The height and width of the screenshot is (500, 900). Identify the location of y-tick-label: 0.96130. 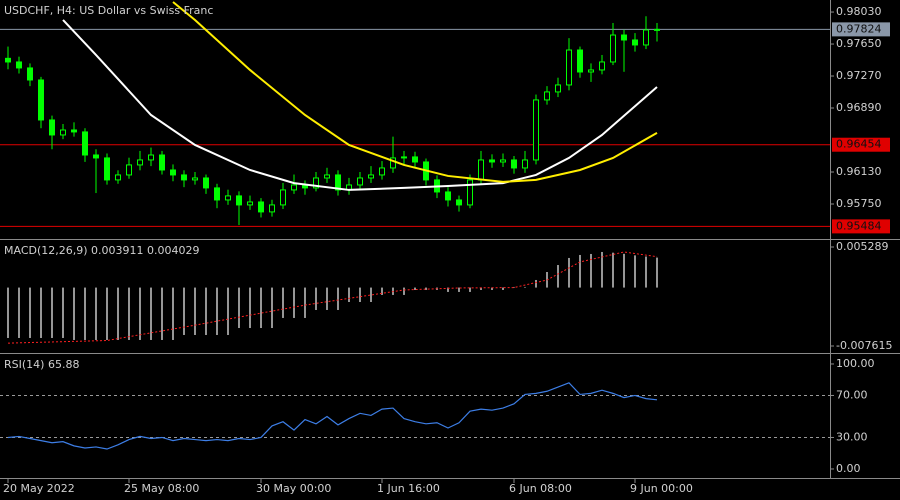
(859, 171).